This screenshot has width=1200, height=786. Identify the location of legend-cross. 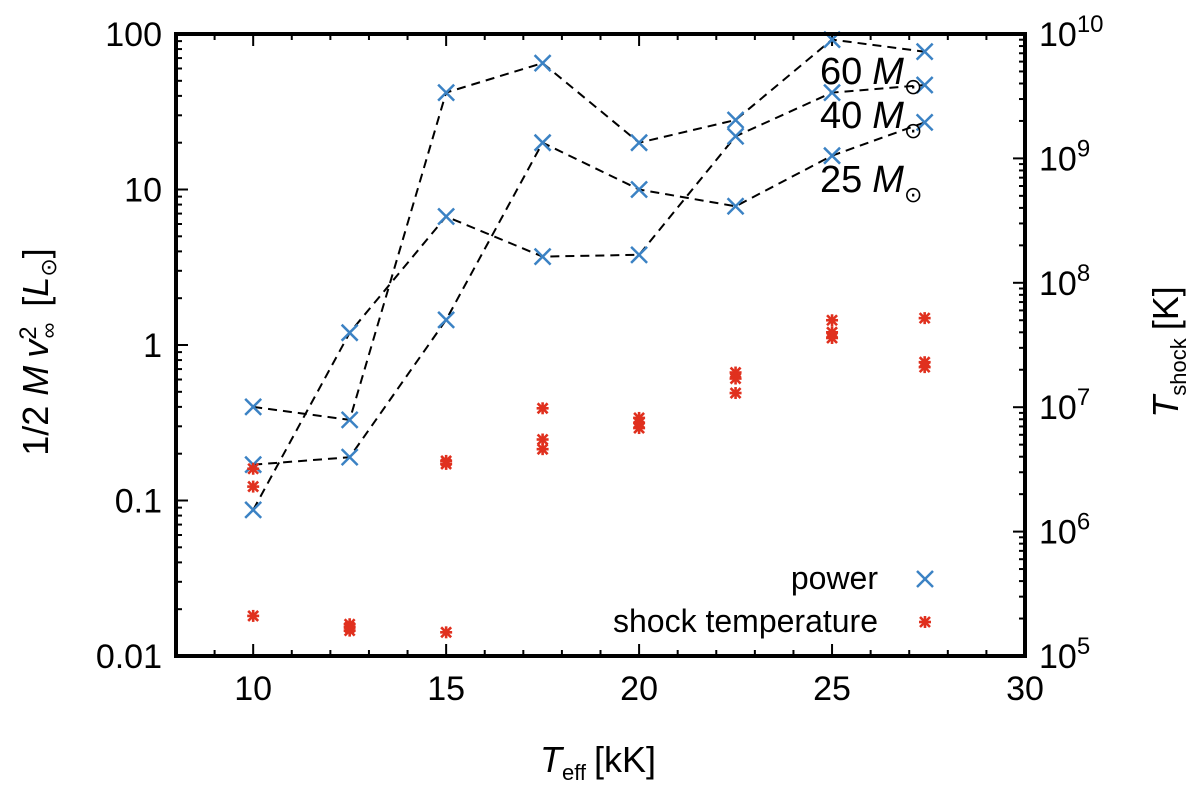
(925, 579).